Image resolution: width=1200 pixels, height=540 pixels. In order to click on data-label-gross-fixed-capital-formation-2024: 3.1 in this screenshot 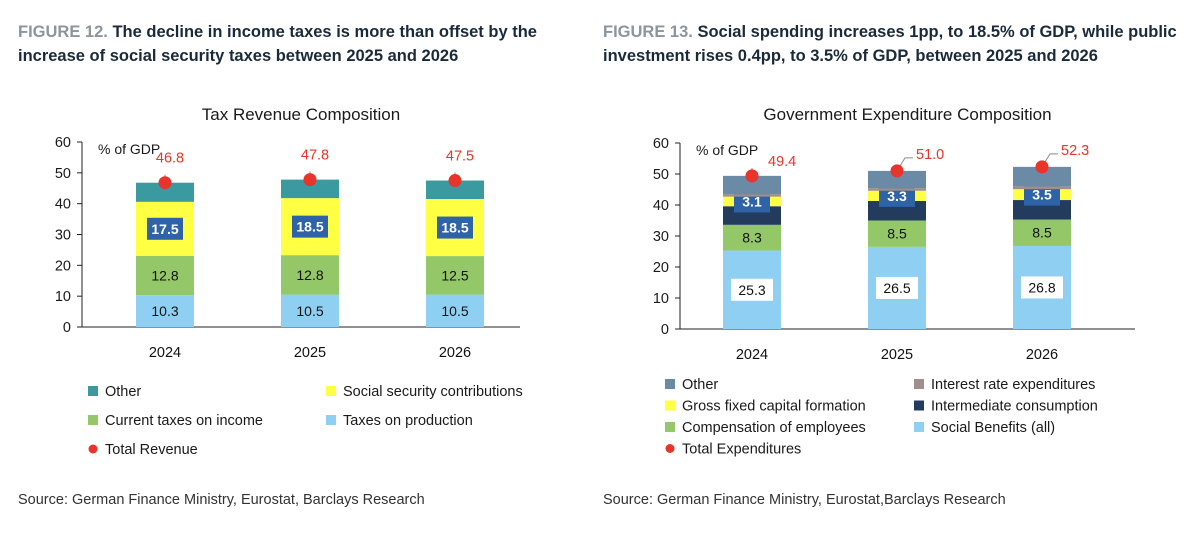, I will do `click(752, 201)`.